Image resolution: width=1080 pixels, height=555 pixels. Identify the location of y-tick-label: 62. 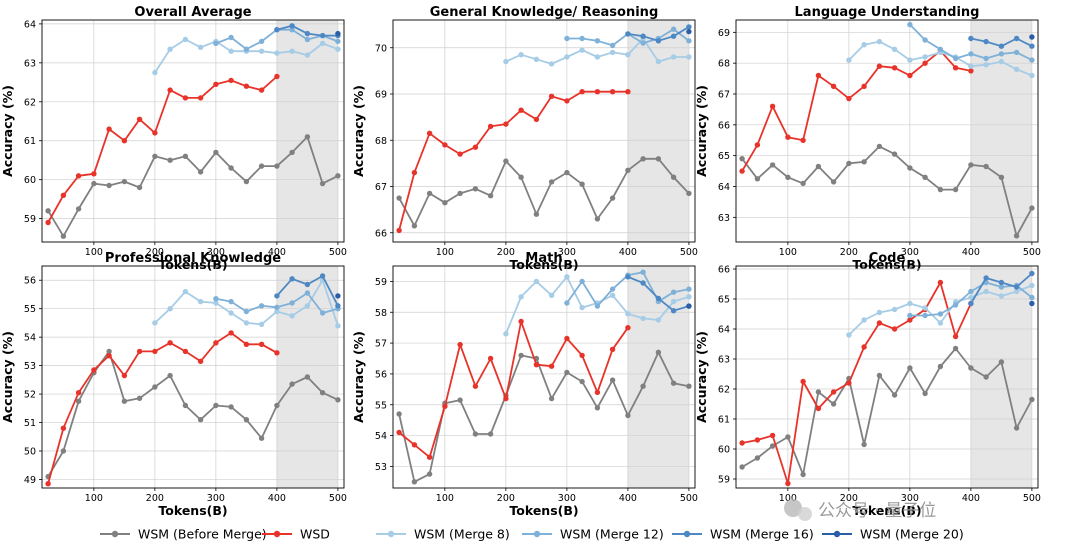
(30, 102).